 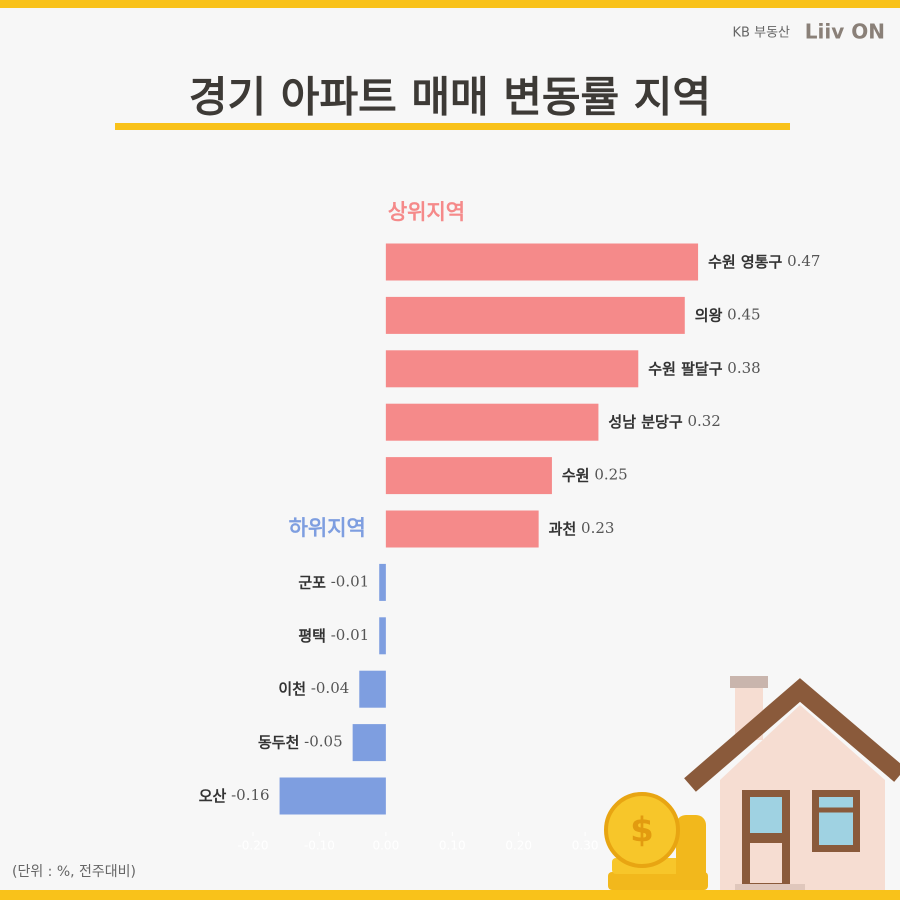 What do you see at coordinates (74, 872) in the screenshot?
I see `unit-note: (단위 : %, 전주대비)` at bounding box center [74, 872].